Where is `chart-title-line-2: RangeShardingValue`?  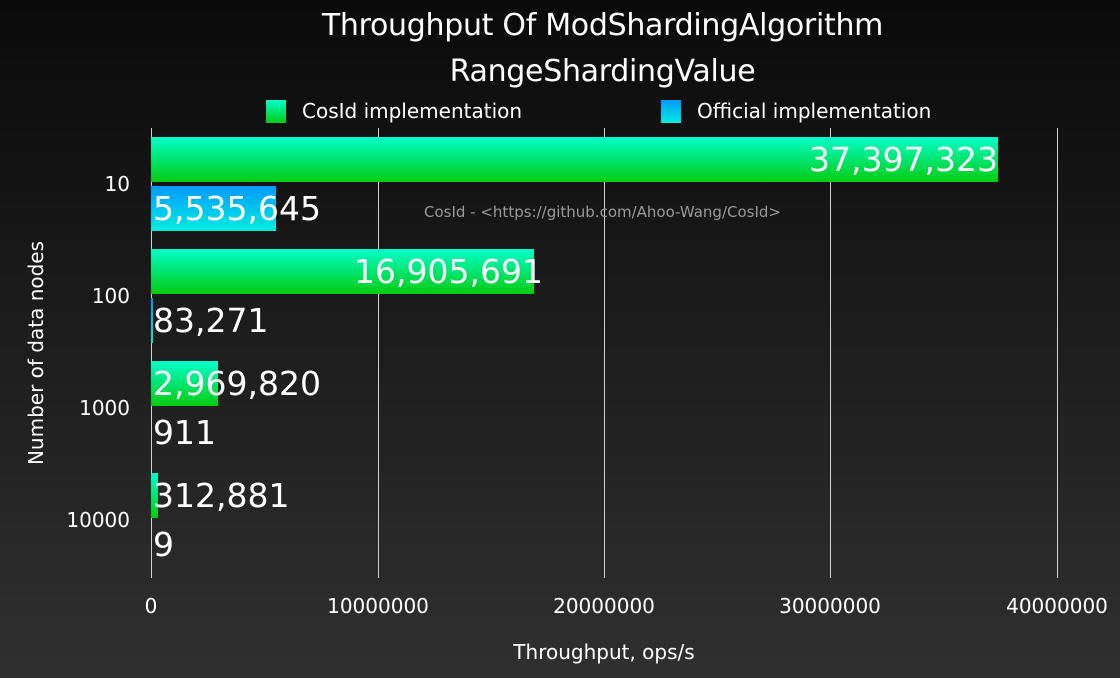 chart-title-line-2: RangeShardingValue is located at coordinates (602, 71).